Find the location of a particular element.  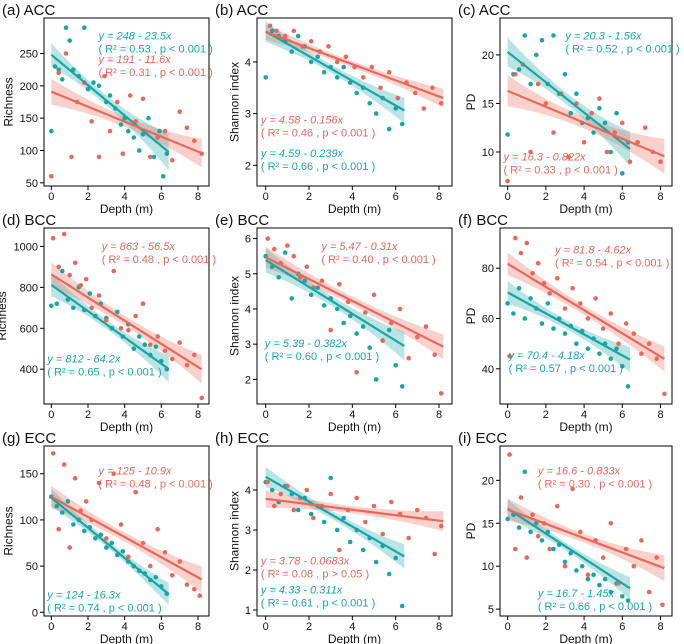

teal-equation: y = 124 - 16.3x is located at coordinates (83, 596).